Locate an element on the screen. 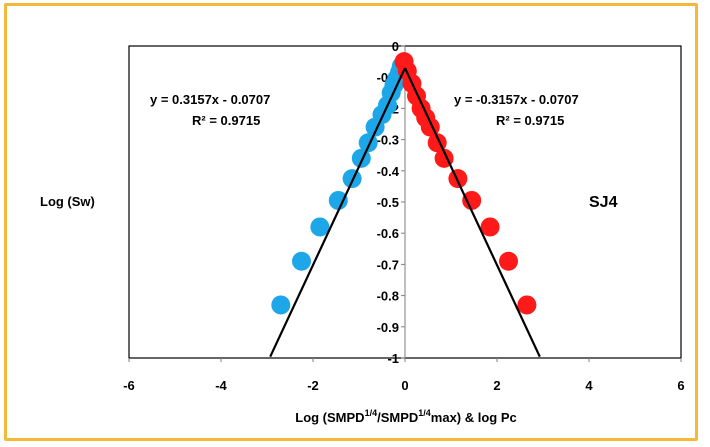 The height and width of the screenshot is (447, 710). left-r2: R² = 0.9715 is located at coordinates (226, 120).